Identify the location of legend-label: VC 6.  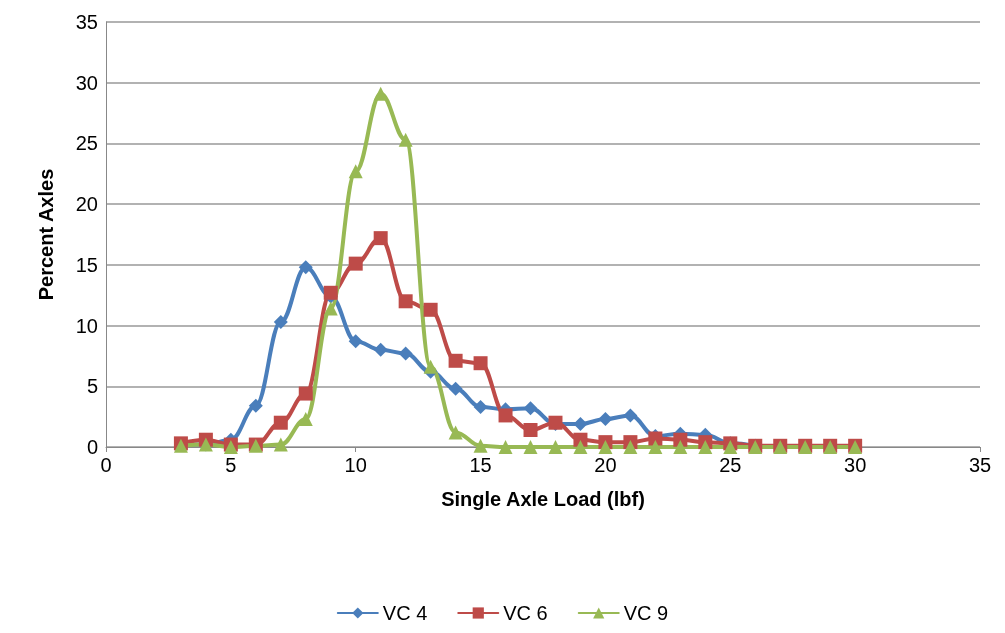
(525, 613).